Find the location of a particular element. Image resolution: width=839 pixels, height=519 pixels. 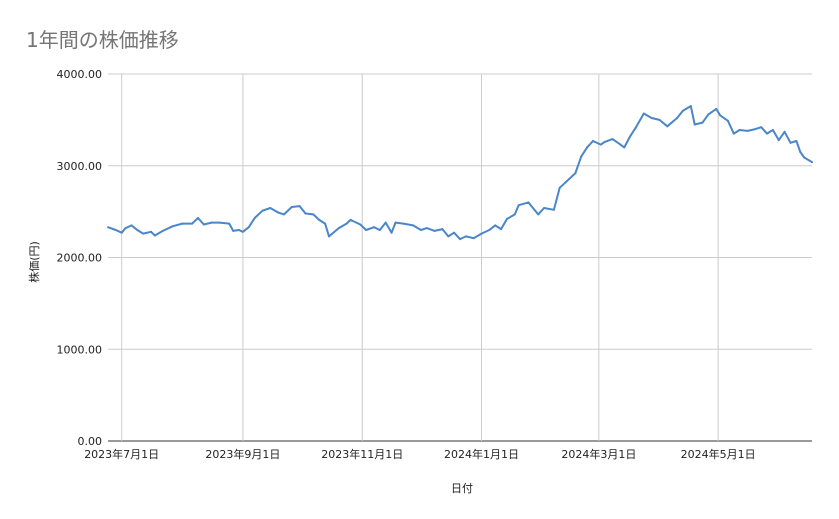

x-tick-label: 2023年9月1日 is located at coordinates (242, 454).